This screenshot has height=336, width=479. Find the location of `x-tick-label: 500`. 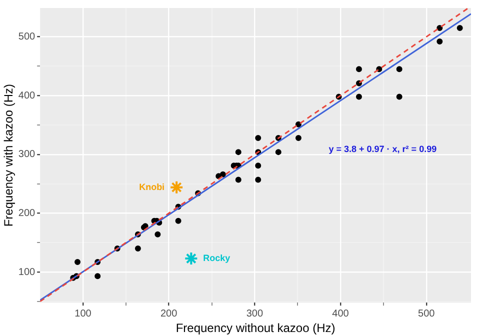

x-tick-label: 500 is located at coordinates (427, 314).